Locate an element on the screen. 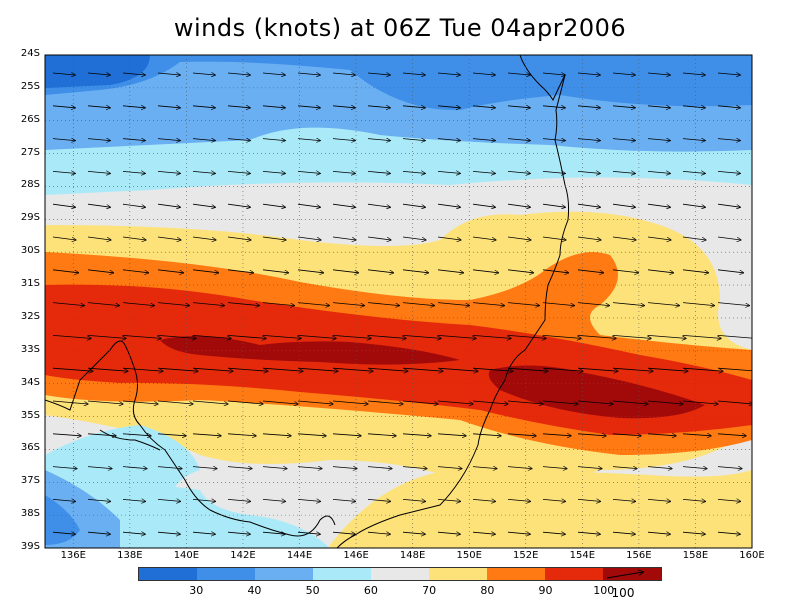 The height and width of the screenshot is (600, 800). colorbar is located at coordinates (400, 574).